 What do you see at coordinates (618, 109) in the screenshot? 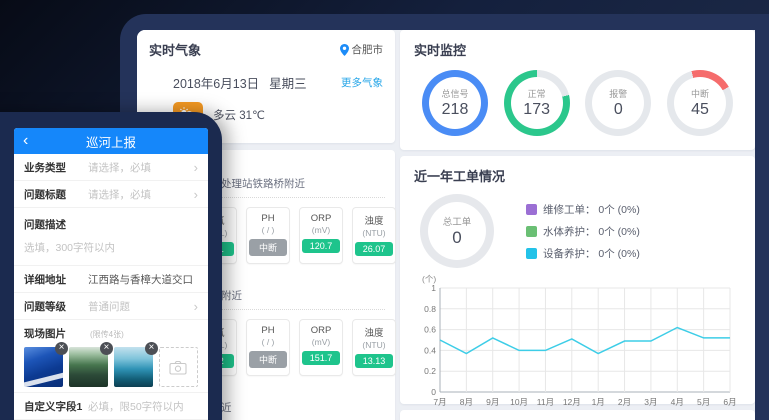
I see `gauge-value: 0` at bounding box center [618, 109].